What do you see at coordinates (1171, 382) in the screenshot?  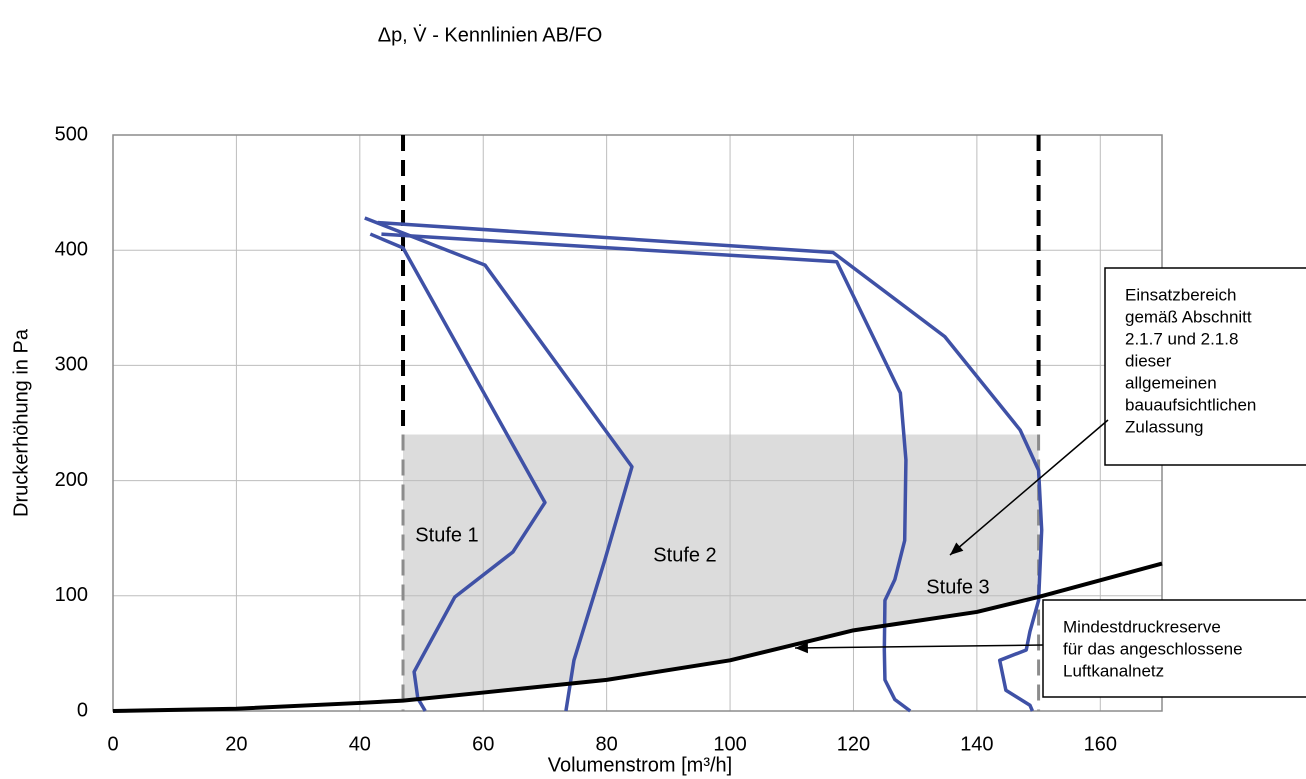 I see `note-line: allgemeinen` at bounding box center [1171, 382].